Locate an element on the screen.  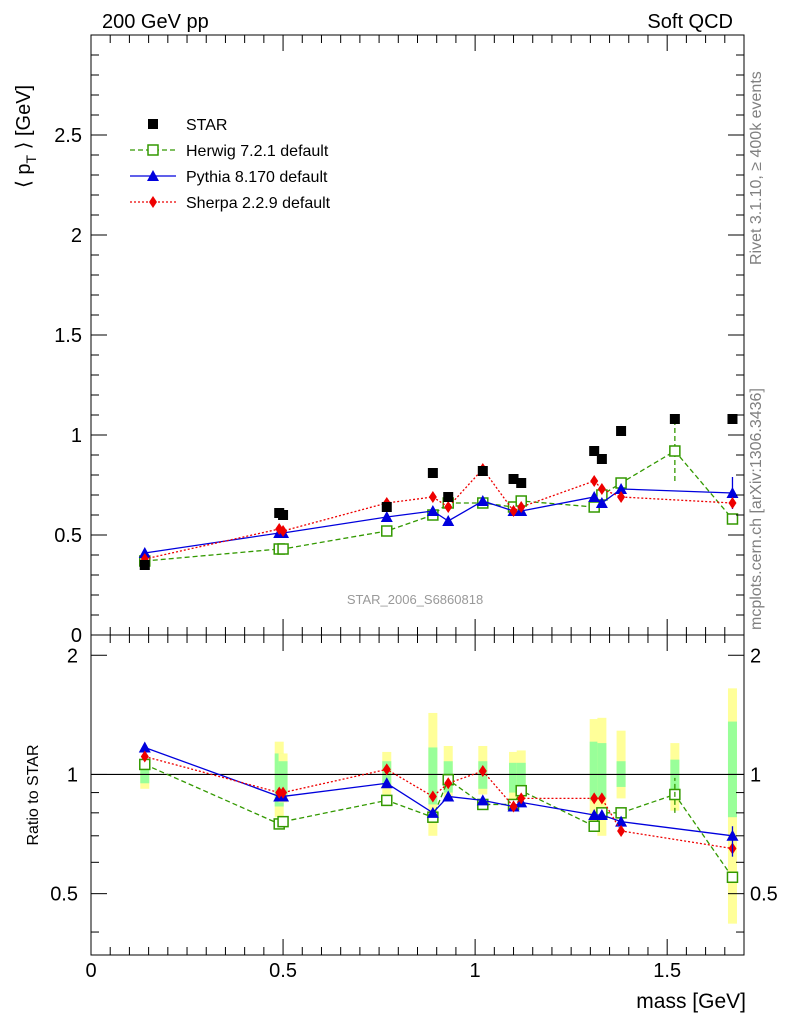
legend-pythia-marker is located at coordinates (153, 175).